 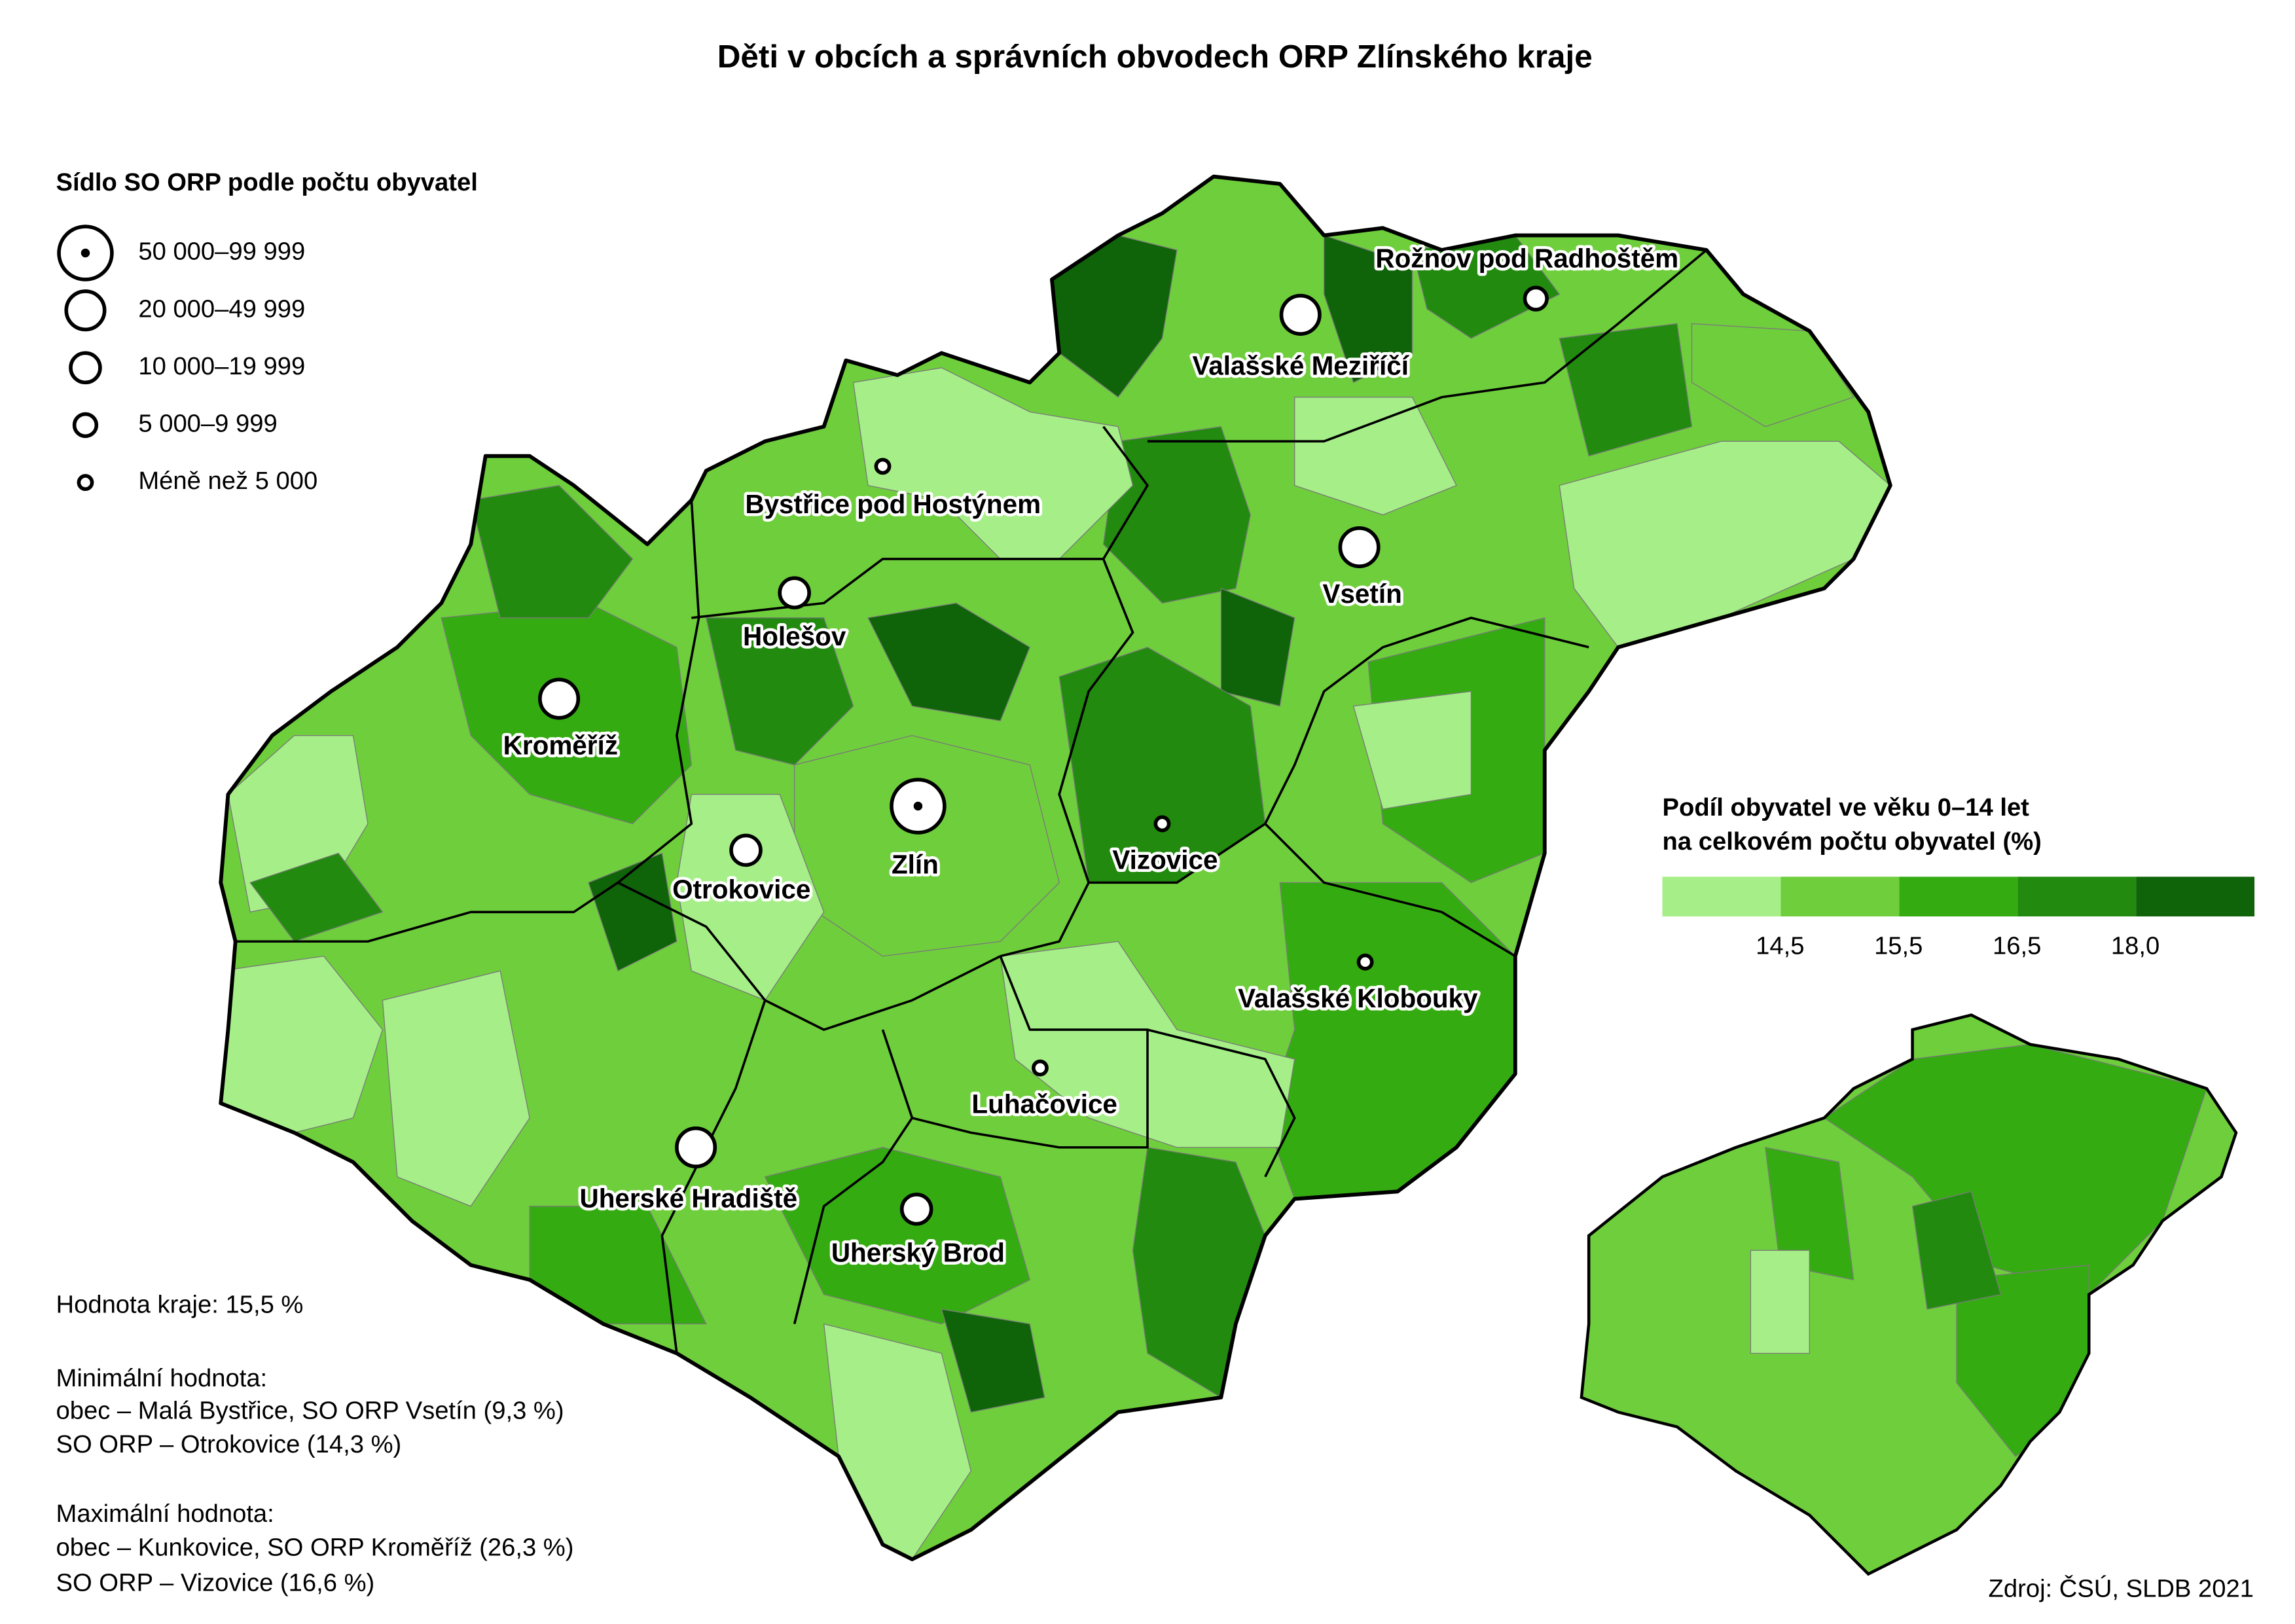 What do you see at coordinates (180, 1305) in the screenshot?
I see `note: Hodnota kraje: 15,5 %` at bounding box center [180, 1305].